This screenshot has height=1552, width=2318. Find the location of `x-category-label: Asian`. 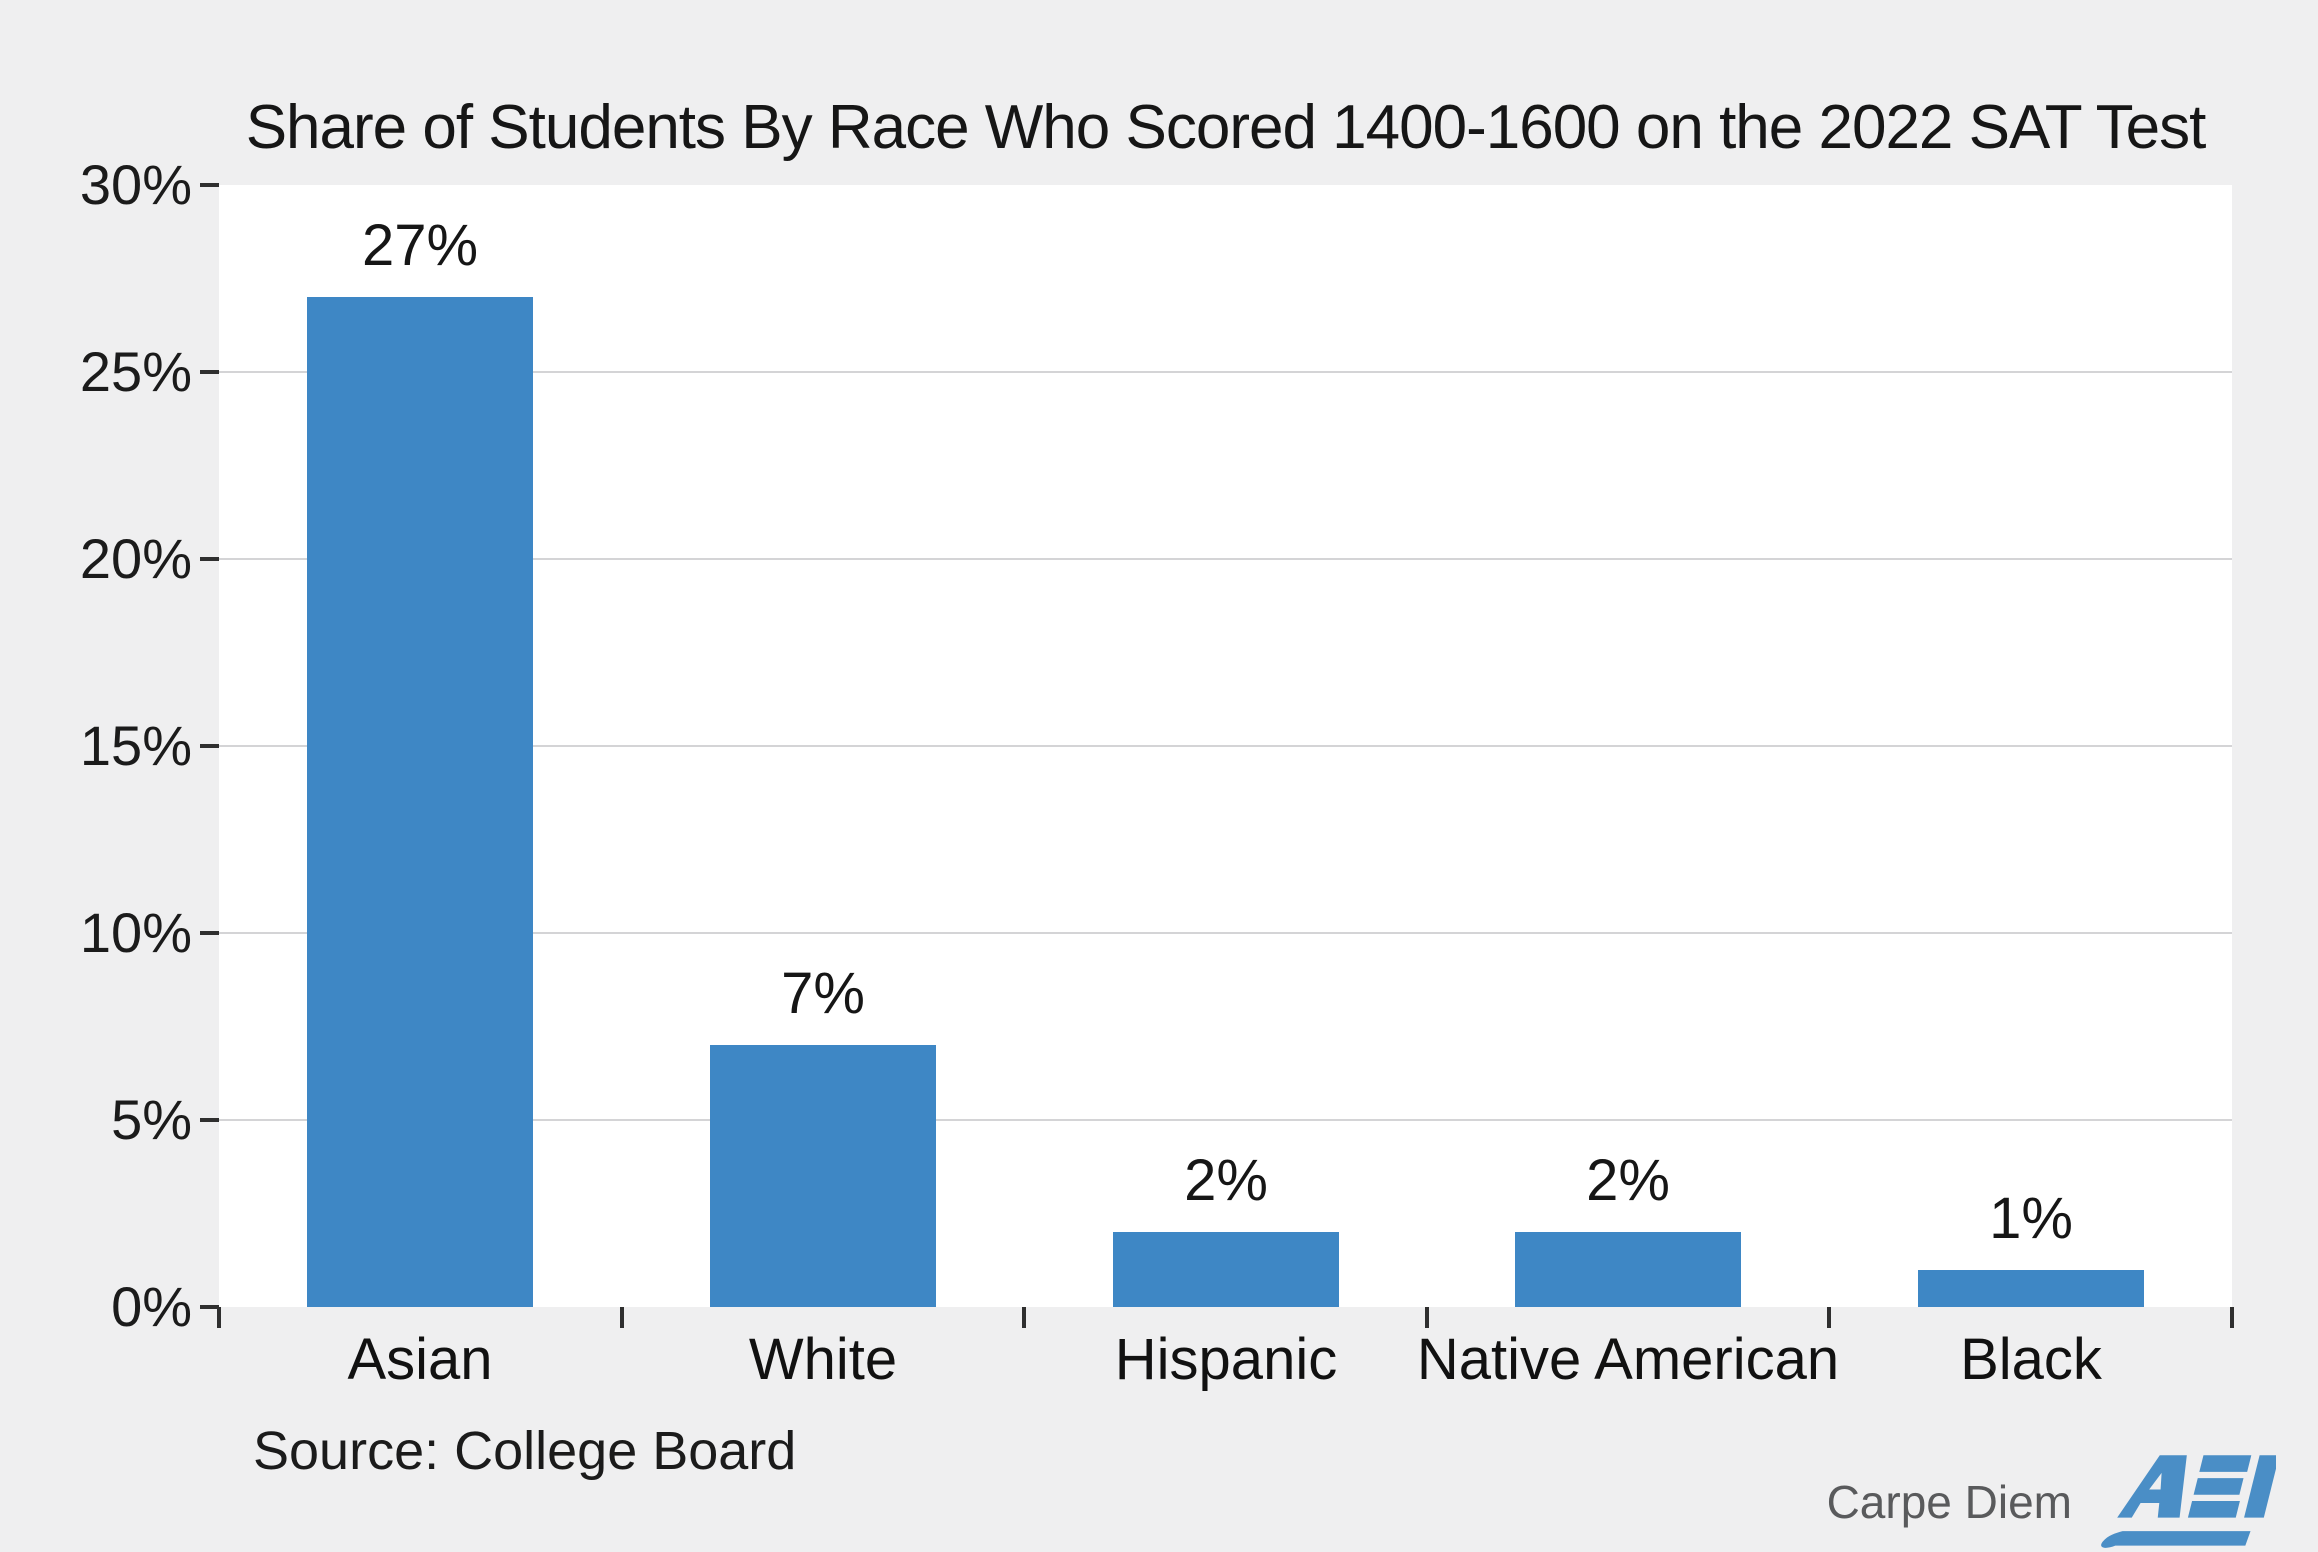

x-category-label: Asian is located at coordinates (420, 1359).